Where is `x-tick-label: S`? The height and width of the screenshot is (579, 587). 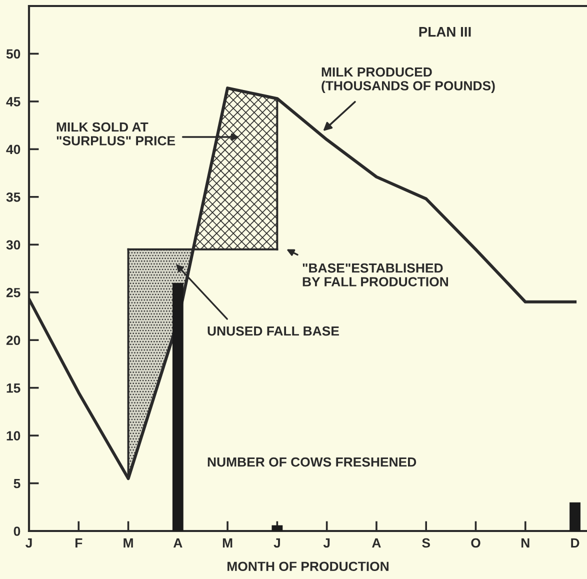
x-tick-label: S is located at coordinates (426, 543).